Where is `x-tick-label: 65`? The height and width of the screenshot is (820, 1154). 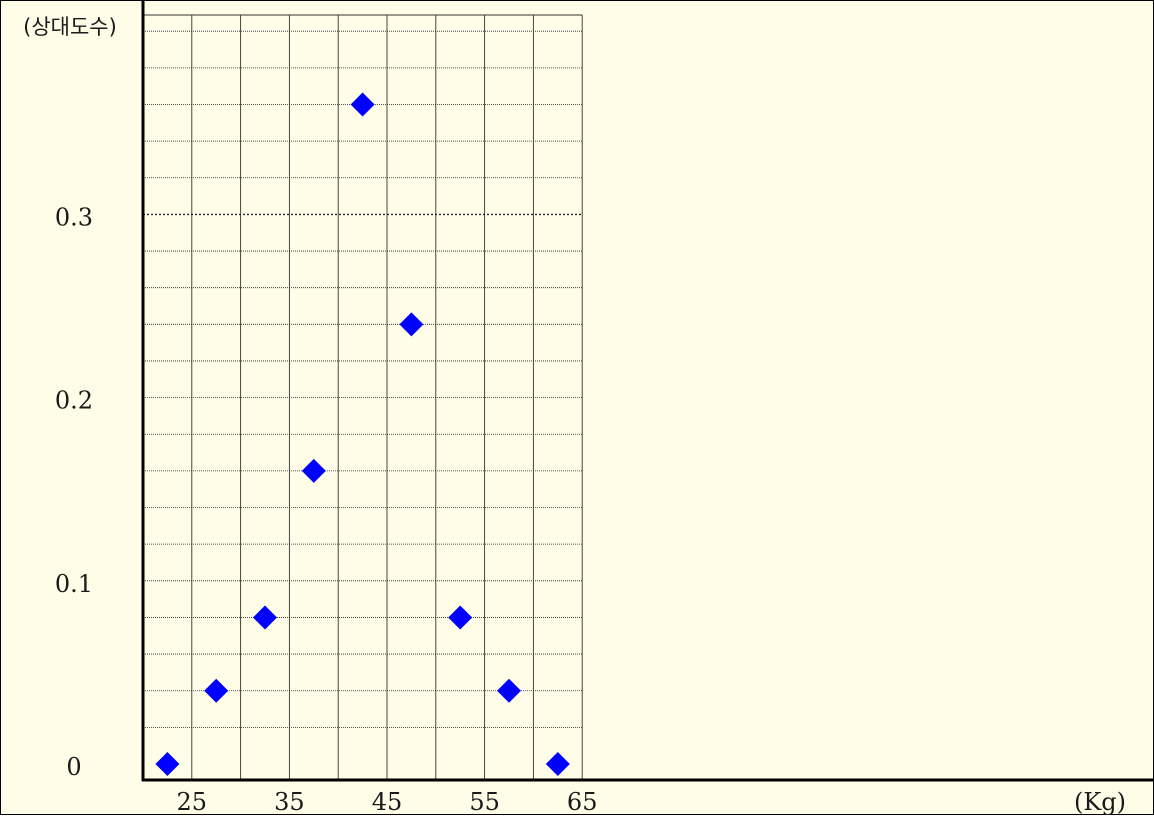
x-tick-label: 65 is located at coordinates (582, 801).